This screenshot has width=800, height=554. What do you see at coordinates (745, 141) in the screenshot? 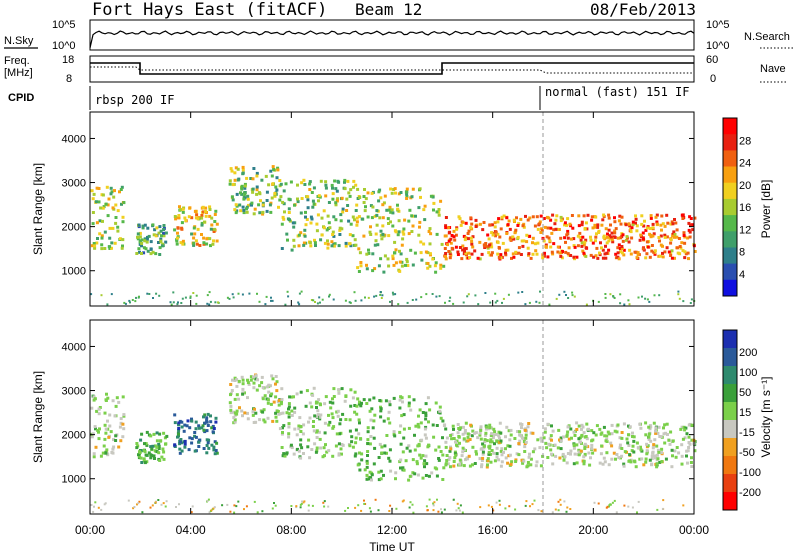
I see `colorbar-tick-label: 28` at bounding box center [745, 141].